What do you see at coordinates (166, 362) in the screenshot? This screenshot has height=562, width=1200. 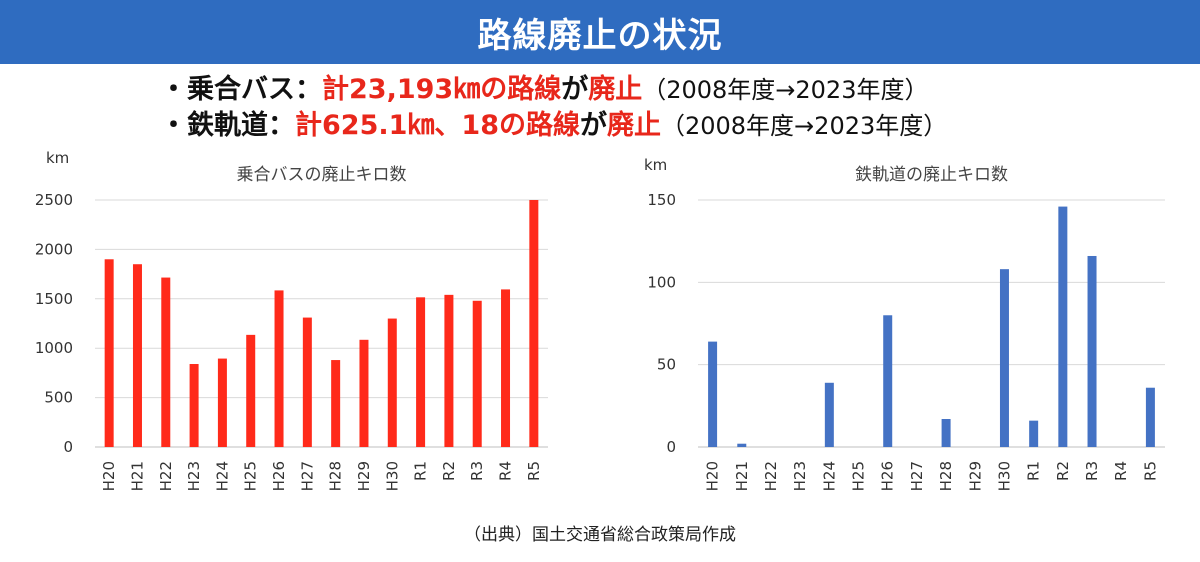 I see `bar-H22` at bounding box center [166, 362].